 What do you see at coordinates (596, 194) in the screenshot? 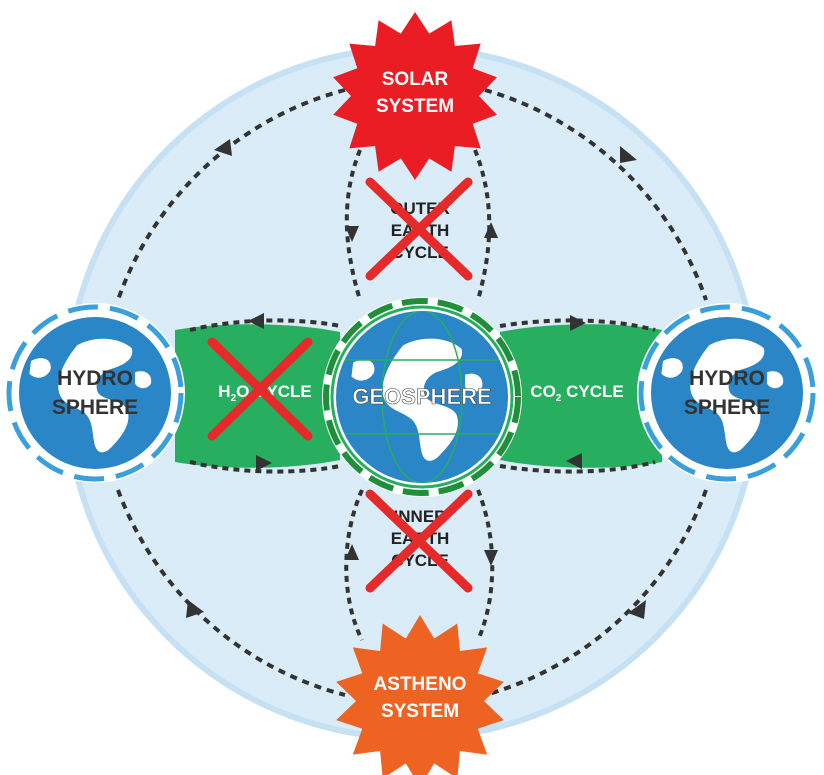
I see `arc-solar-to-right-hydro` at bounding box center [596, 194].